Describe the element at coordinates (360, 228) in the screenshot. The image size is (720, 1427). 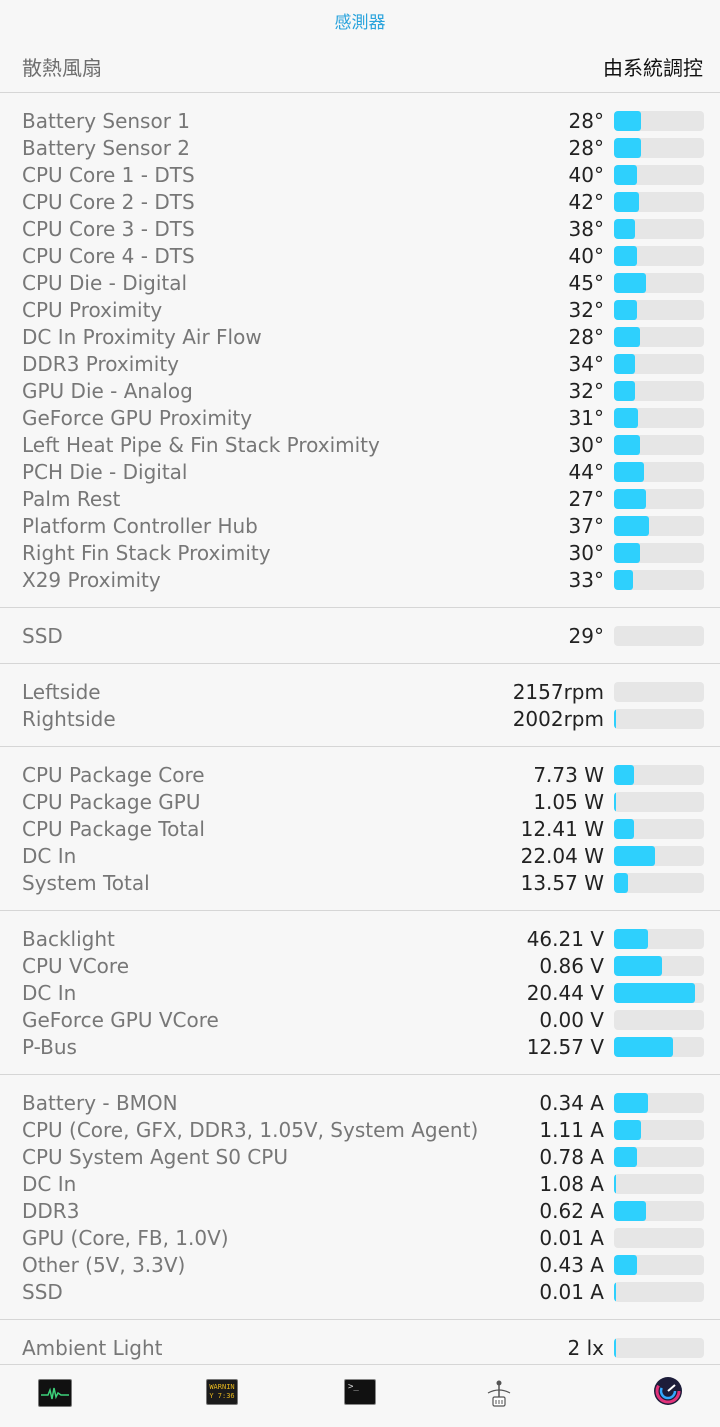
I see `sensor-row: CPU Core 3 - DTS 38°` at that location.